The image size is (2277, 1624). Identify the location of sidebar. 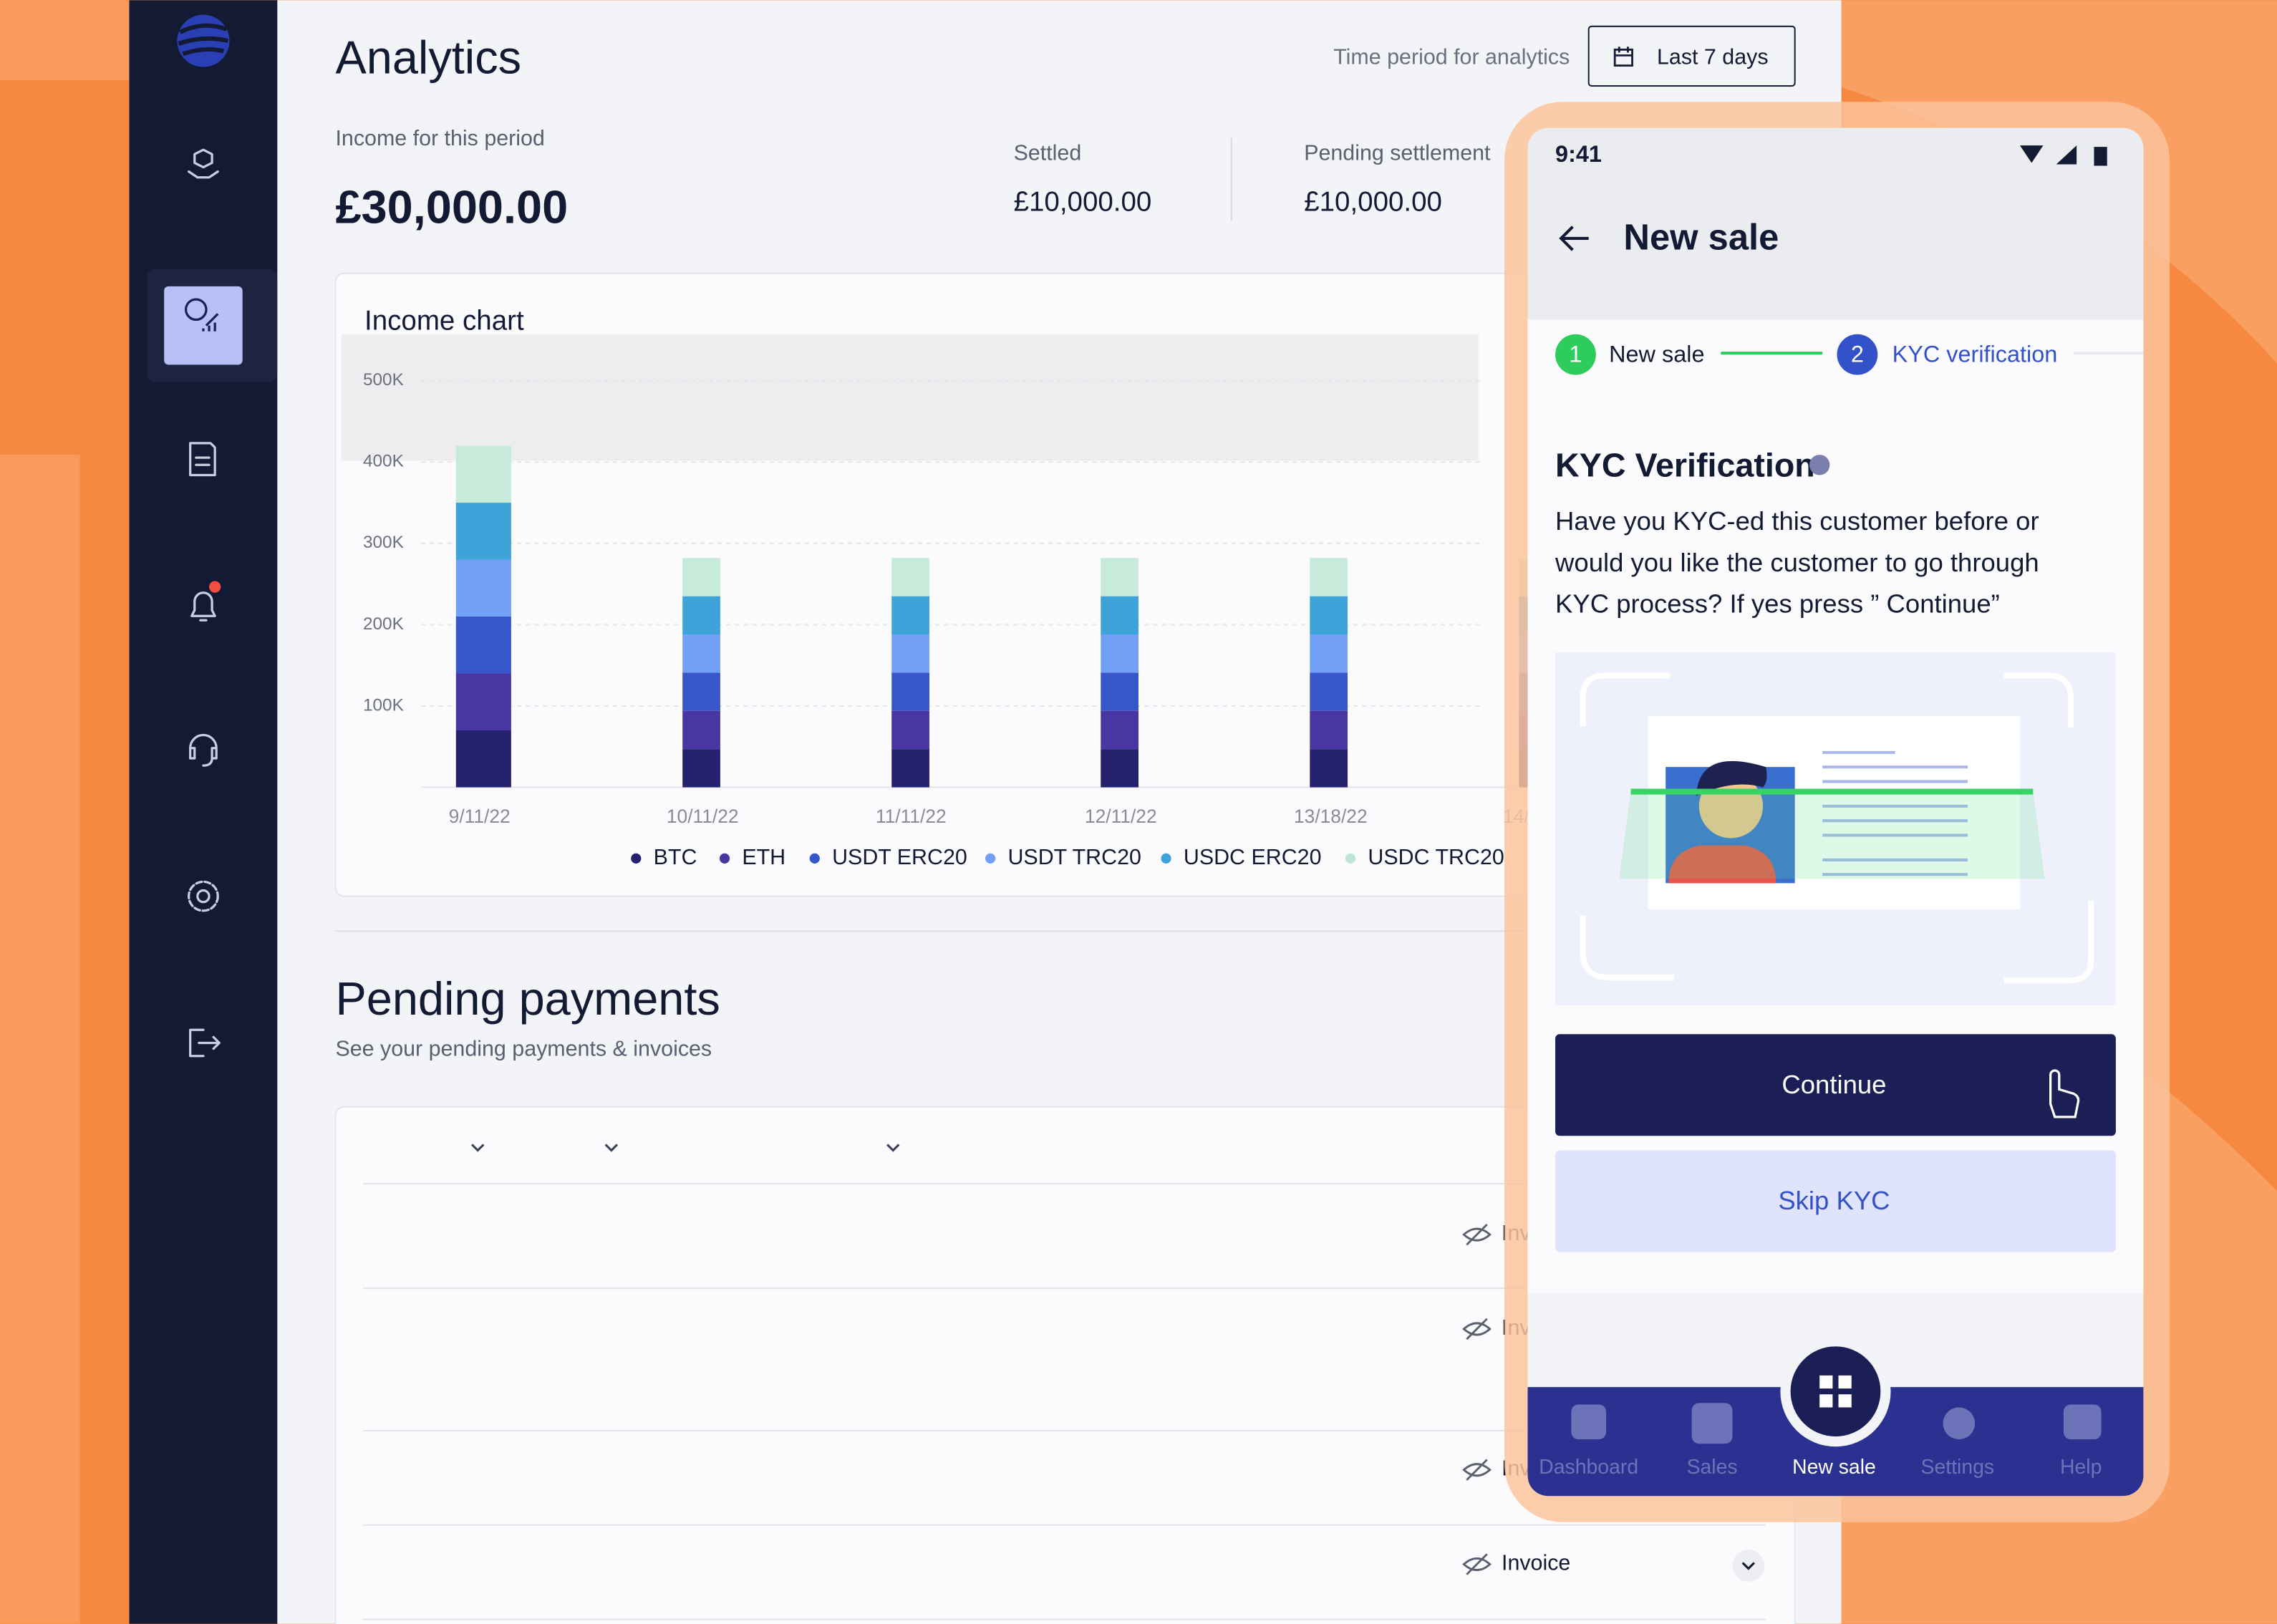
(203, 812).